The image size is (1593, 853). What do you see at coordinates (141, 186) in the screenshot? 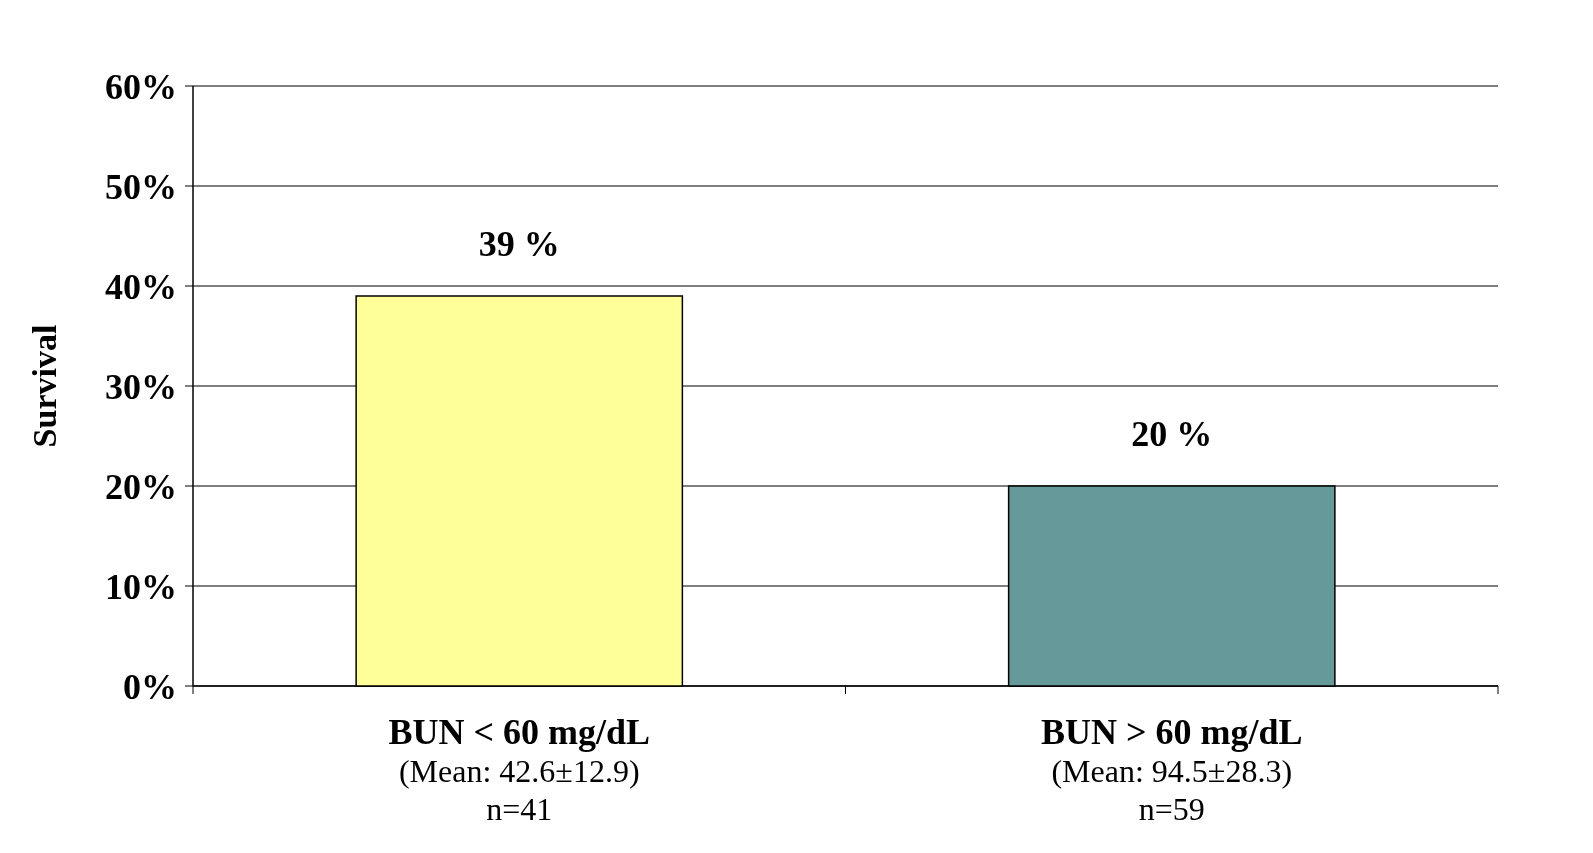
I see `y-tick-label: 50%` at bounding box center [141, 186].